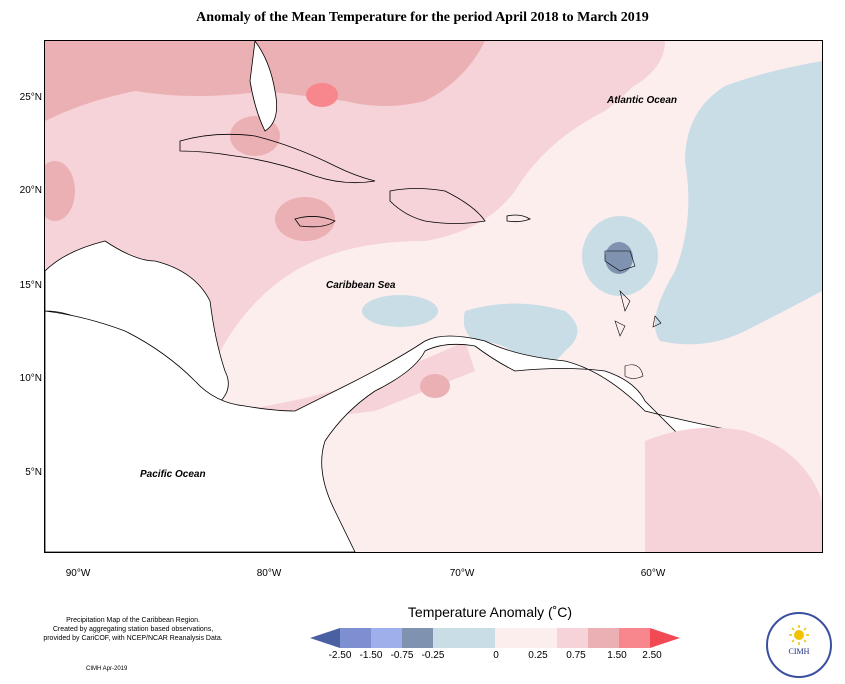 Image resolution: width=845 pixels, height=684 pixels. I want to click on footer-credit: CIMH Apr-2019, so click(107, 669).